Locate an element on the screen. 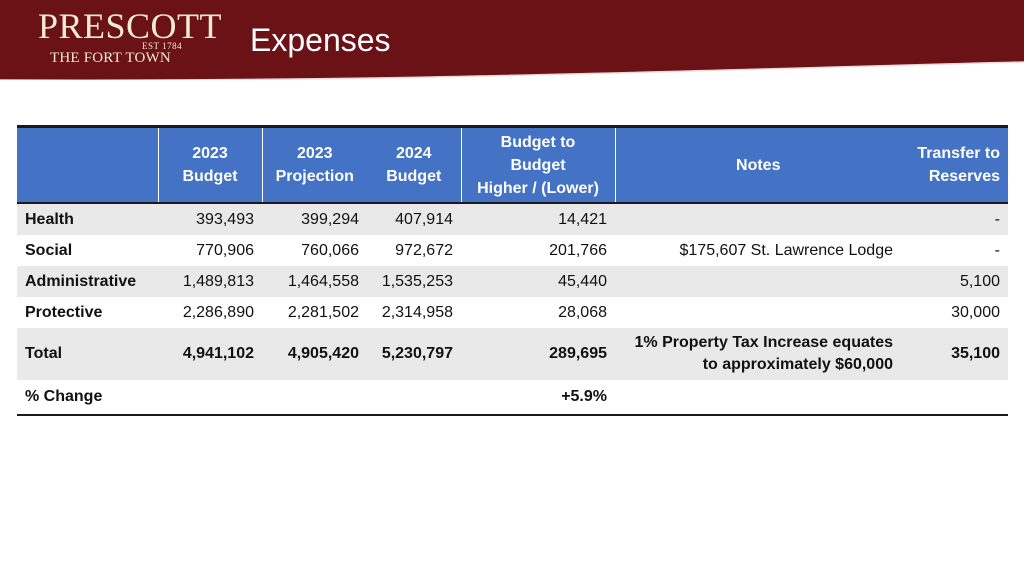  title-banner: PRESCOTT EST 1784 THE FORT TOWN Expenses is located at coordinates (512, 40).